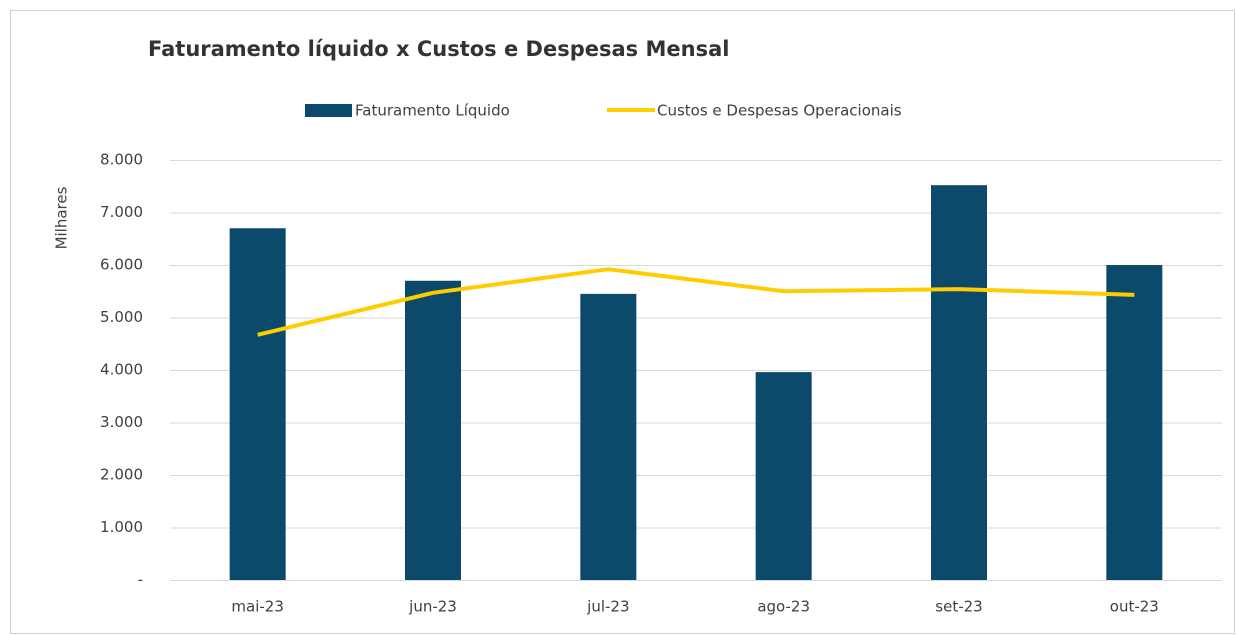 Image resolution: width=1236 pixels, height=635 pixels. What do you see at coordinates (121, 527) in the screenshot?
I see `y-tick-label: 1.000` at bounding box center [121, 527].